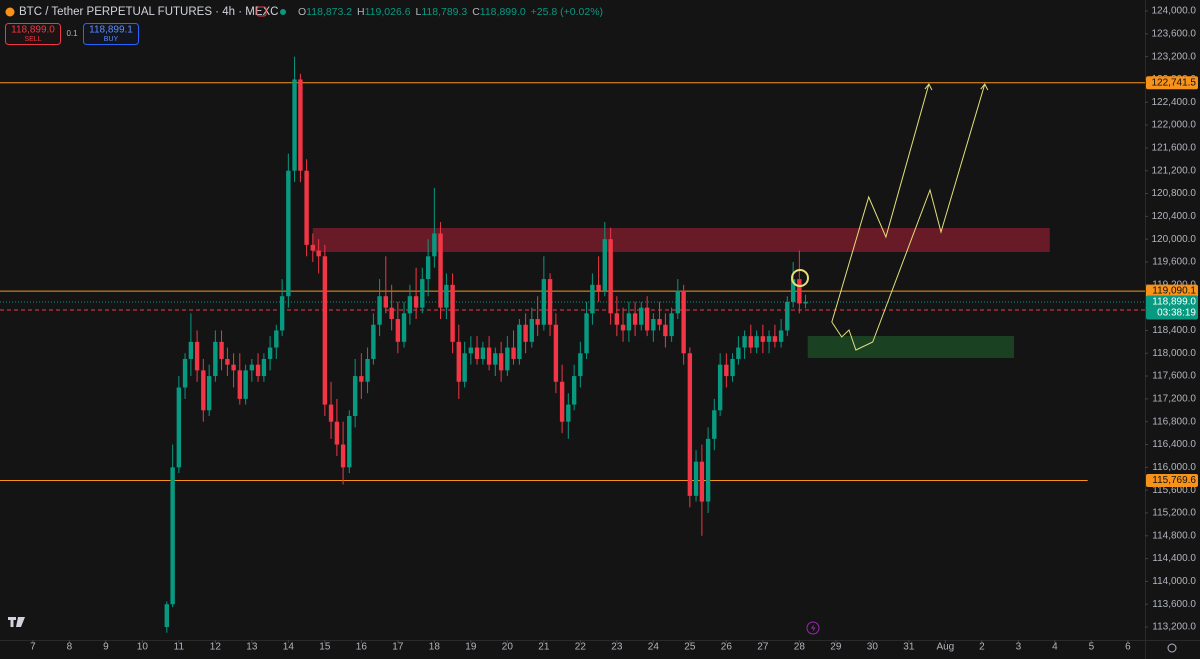 This screenshot has width=1200, height=659. I want to click on x-tick-label: 4, so click(1055, 647).